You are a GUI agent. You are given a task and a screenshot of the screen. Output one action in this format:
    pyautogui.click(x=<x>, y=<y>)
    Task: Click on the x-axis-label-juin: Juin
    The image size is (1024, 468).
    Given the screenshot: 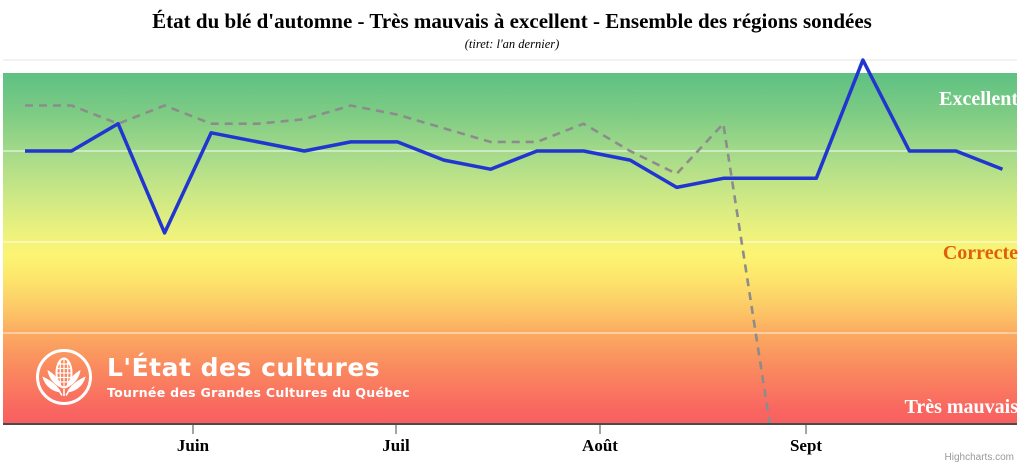 What is the action you would take?
    pyautogui.click(x=193, y=445)
    